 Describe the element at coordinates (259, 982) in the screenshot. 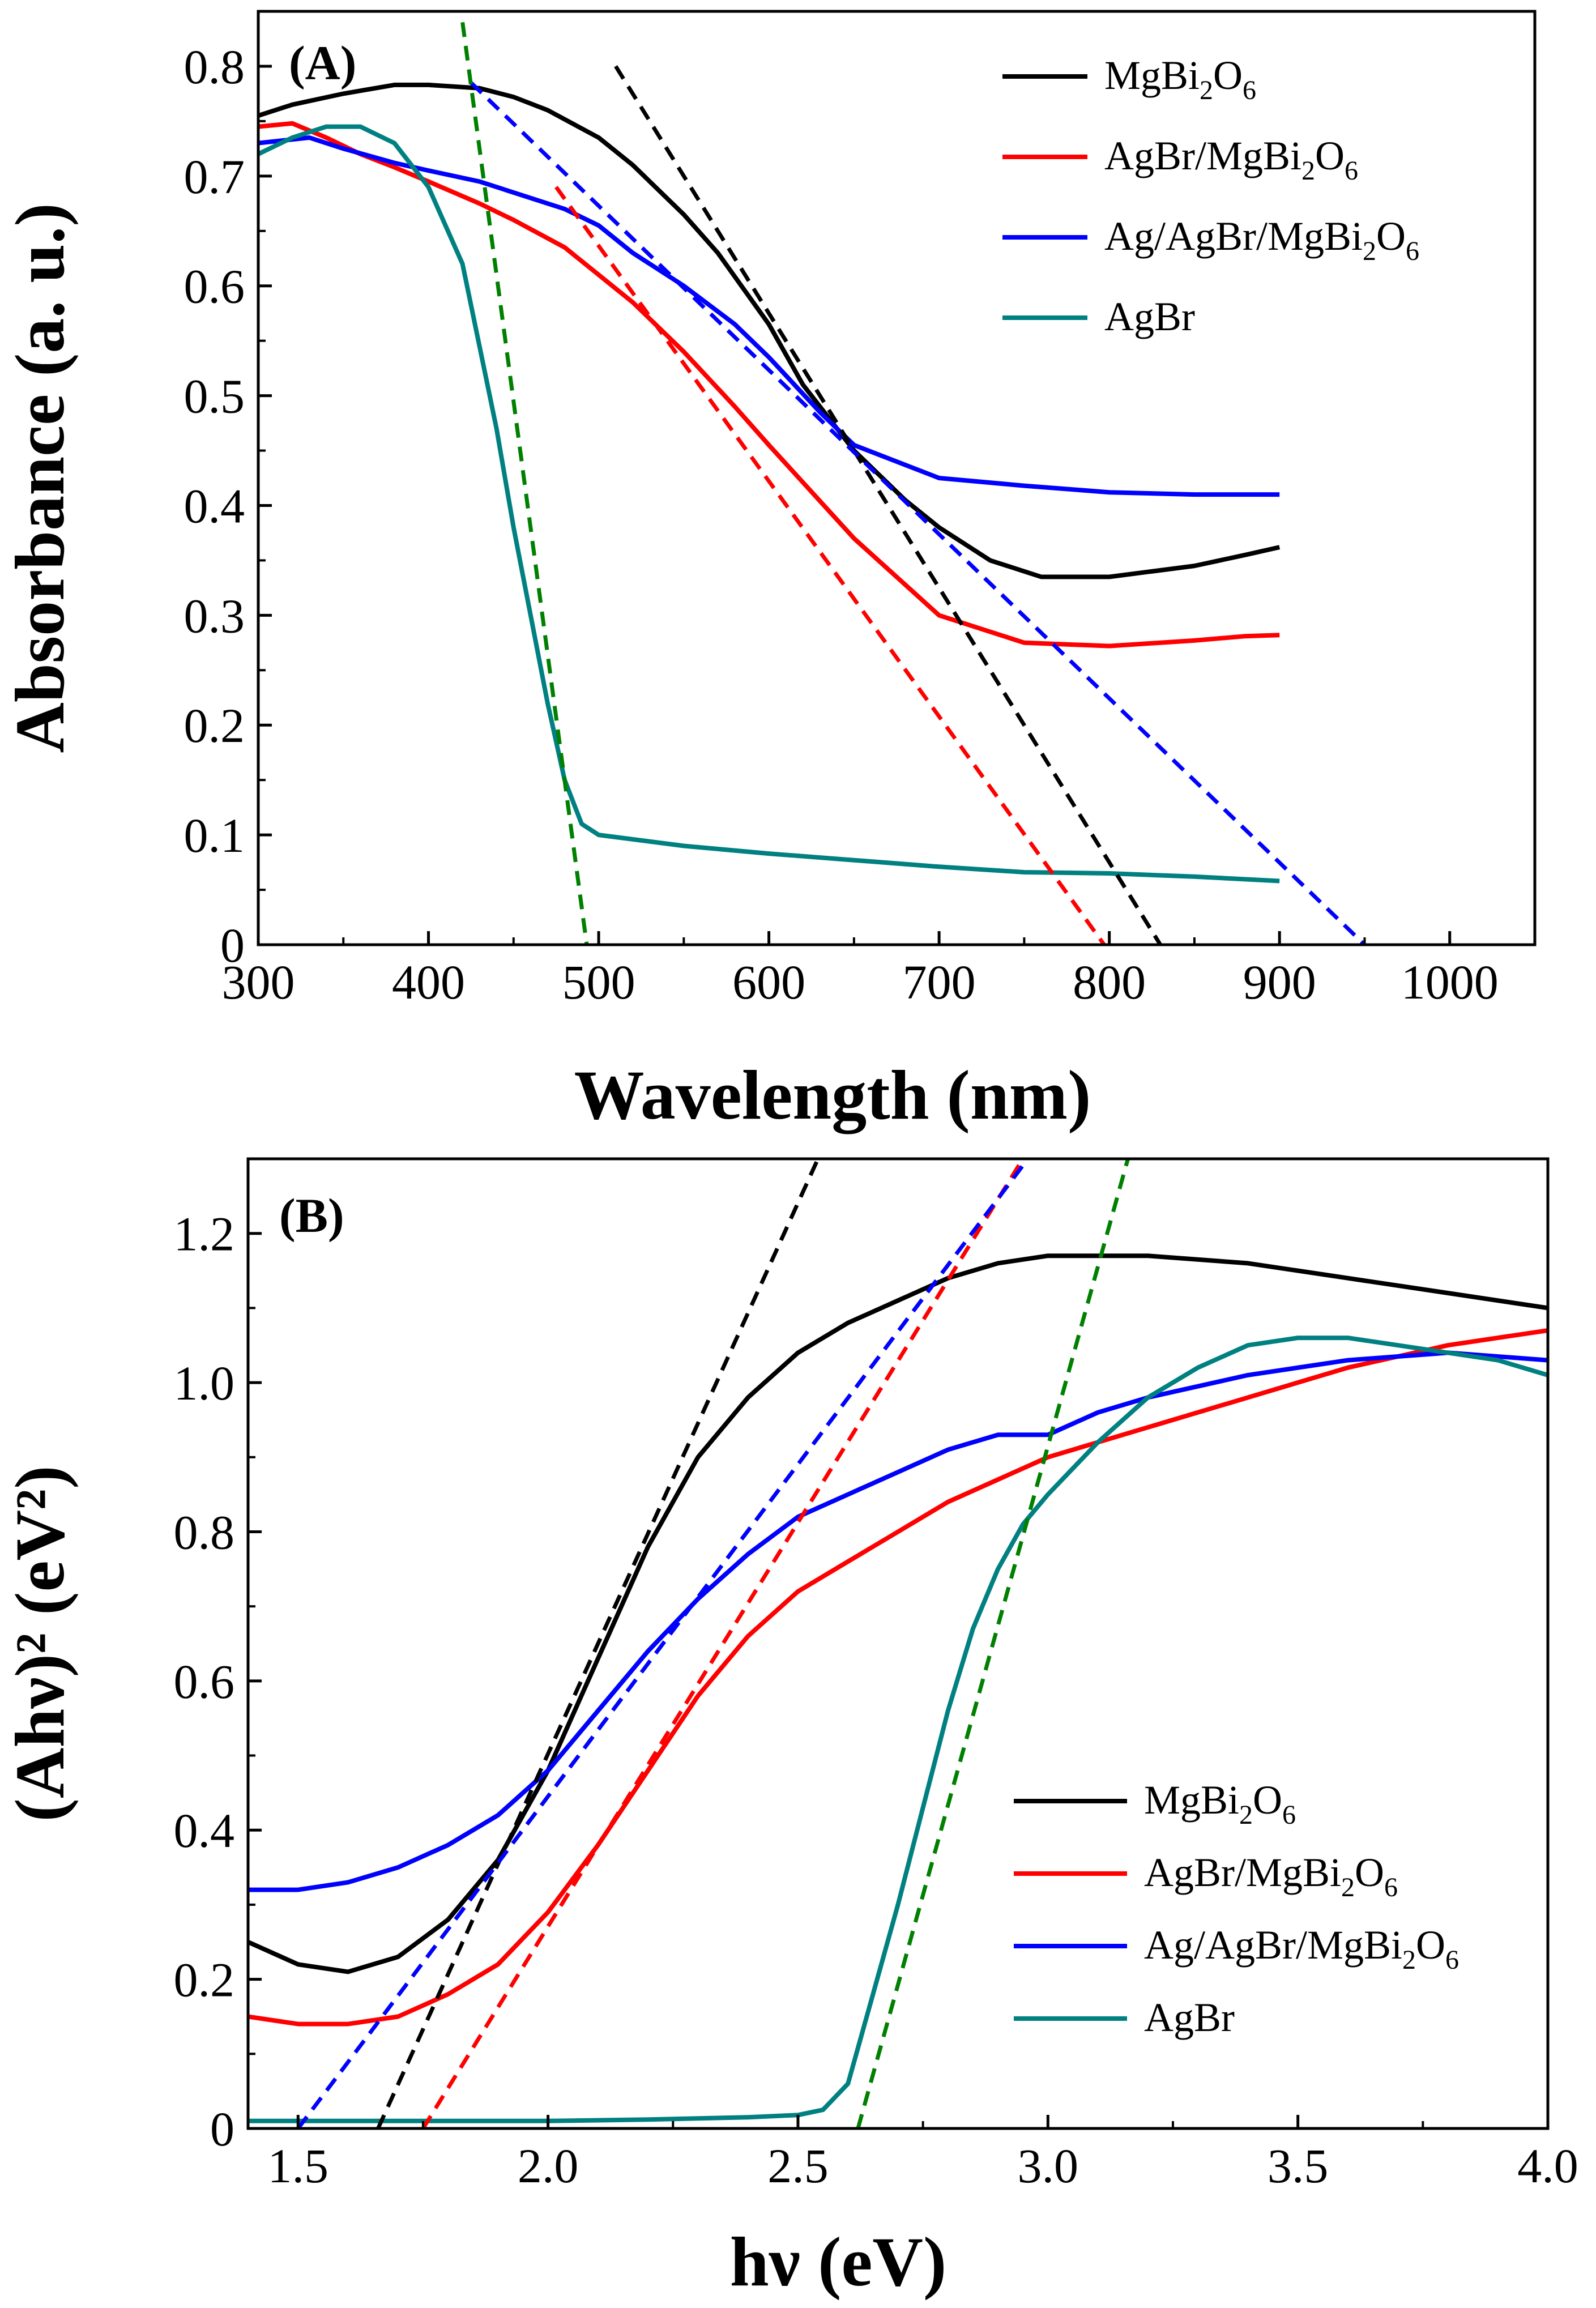

I see `panel-a-x-tick-label: 300` at that location.